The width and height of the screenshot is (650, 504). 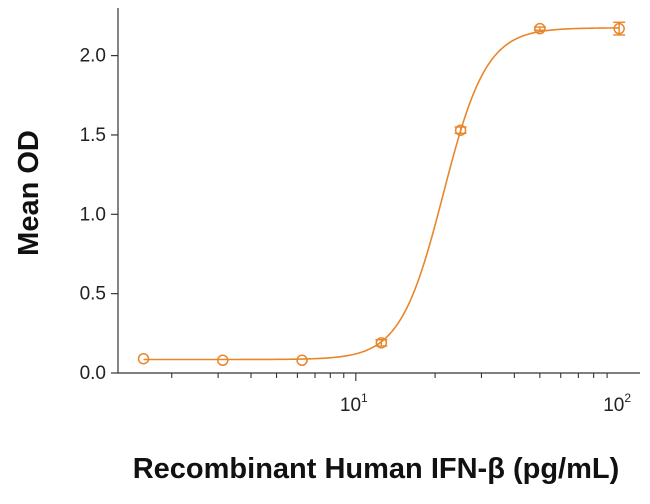 I want to click on x-axis-title: Recombinant Human IFN-β (pg/mL), so click(x=376, y=469).